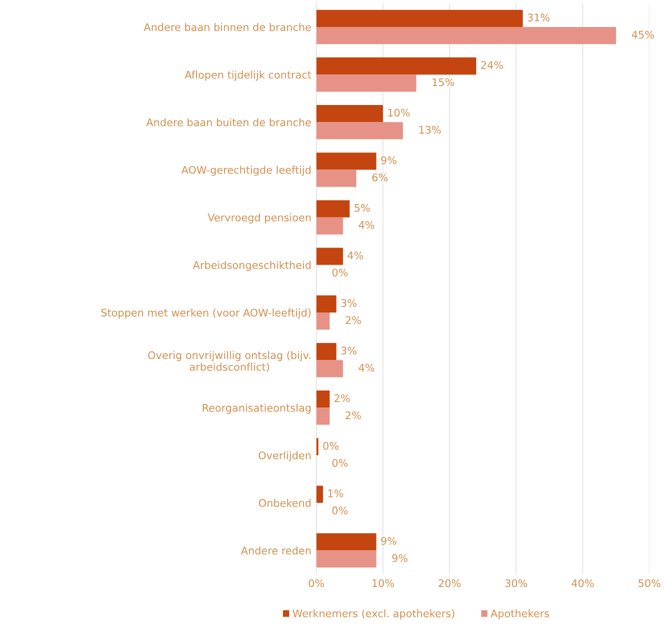 This screenshot has height=638, width=666. I want to click on y-tick-label: AOW-gerechtigde leeftijd, so click(246, 171).